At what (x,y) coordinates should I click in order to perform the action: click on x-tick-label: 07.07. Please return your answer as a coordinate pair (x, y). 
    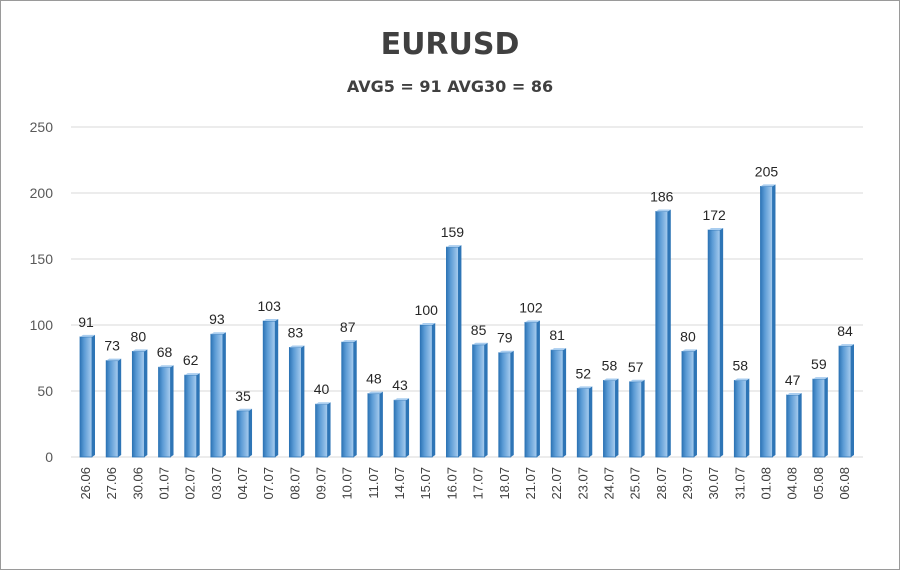
    Looking at the image, I should click on (268, 483).